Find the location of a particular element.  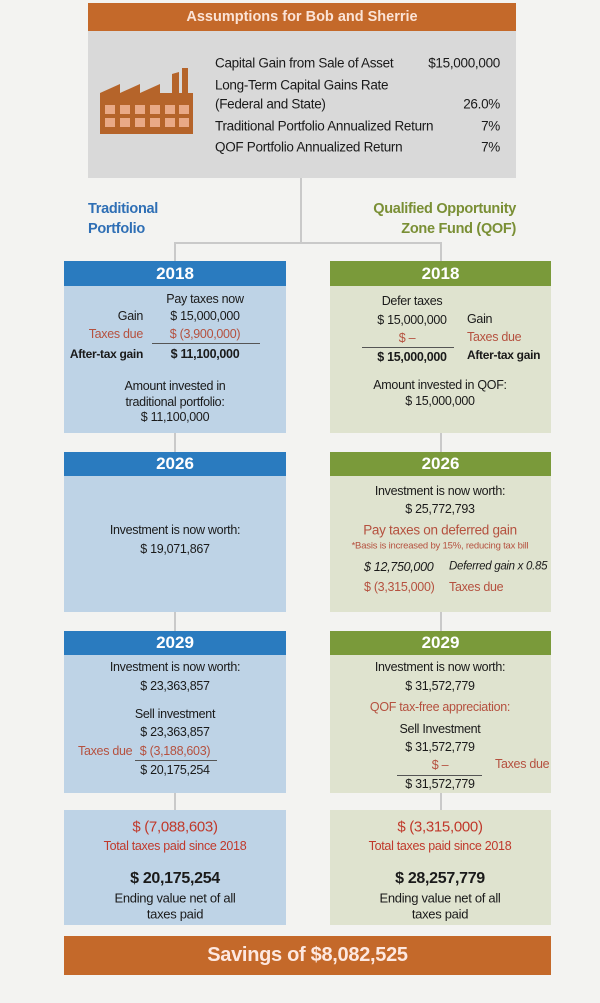

after-tax-value: $ 11,100,000 is located at coordinates (205, 353).